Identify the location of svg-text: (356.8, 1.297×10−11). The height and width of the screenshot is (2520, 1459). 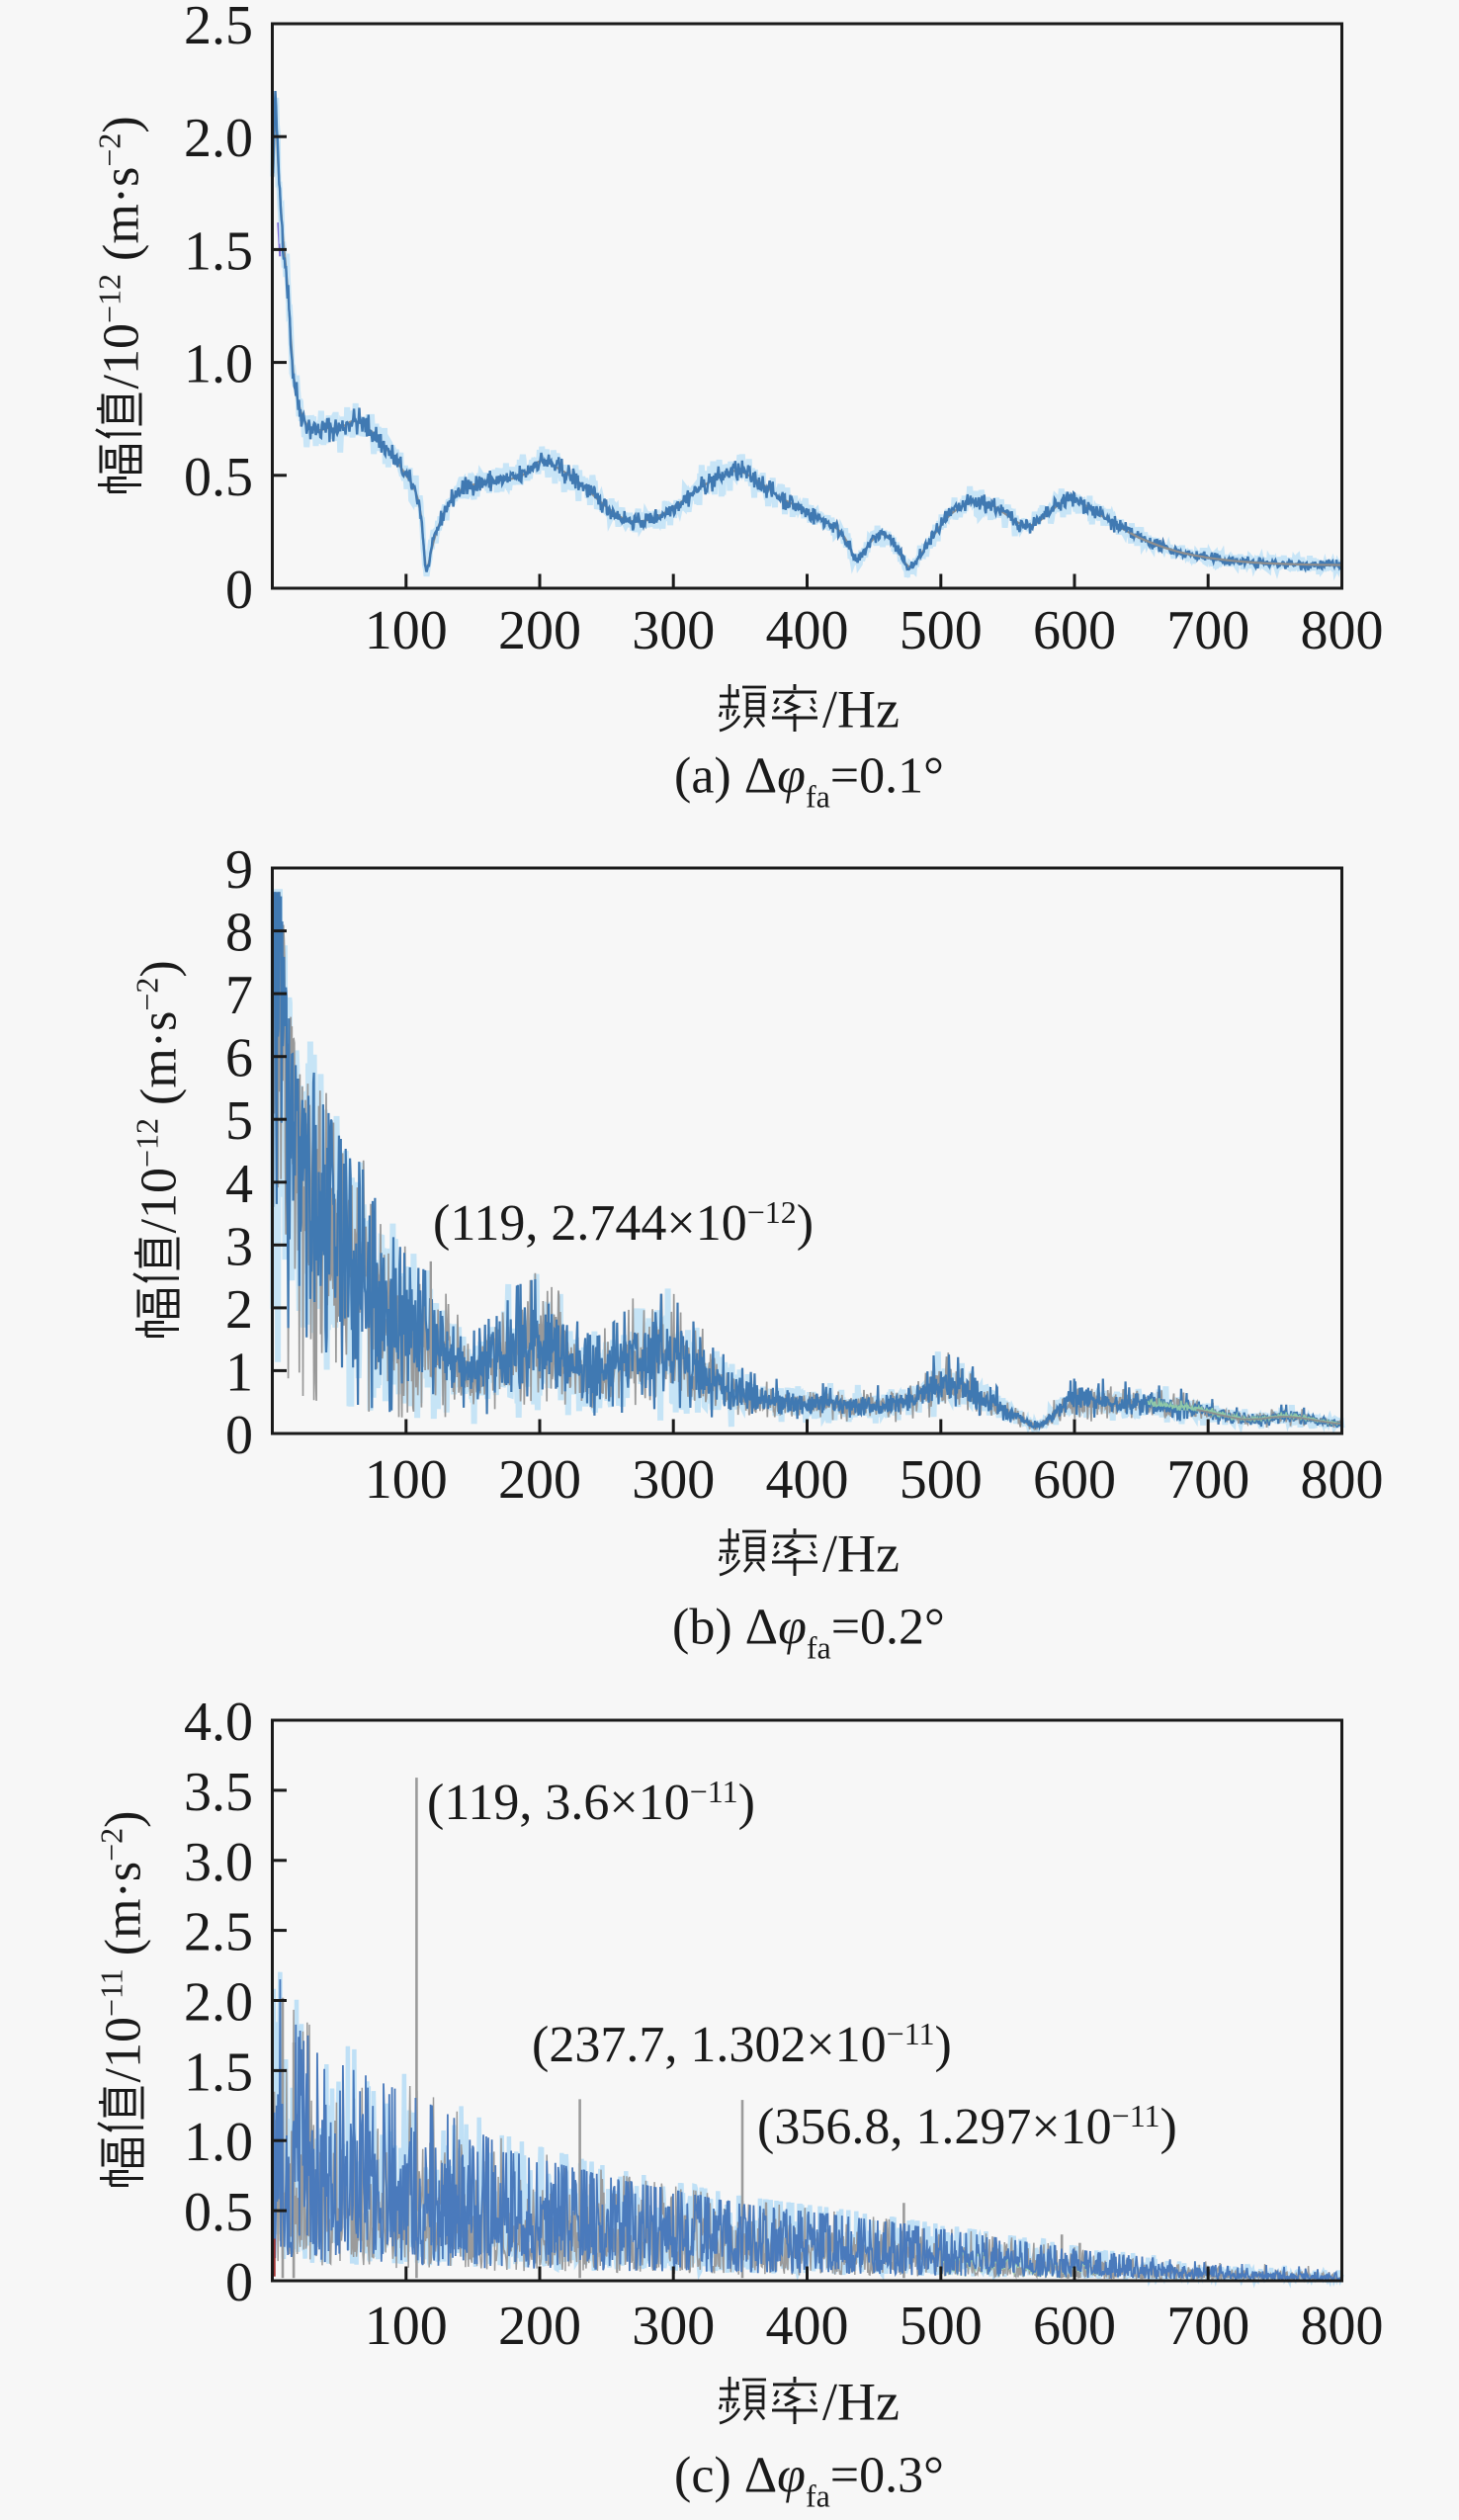
(967, 2126).